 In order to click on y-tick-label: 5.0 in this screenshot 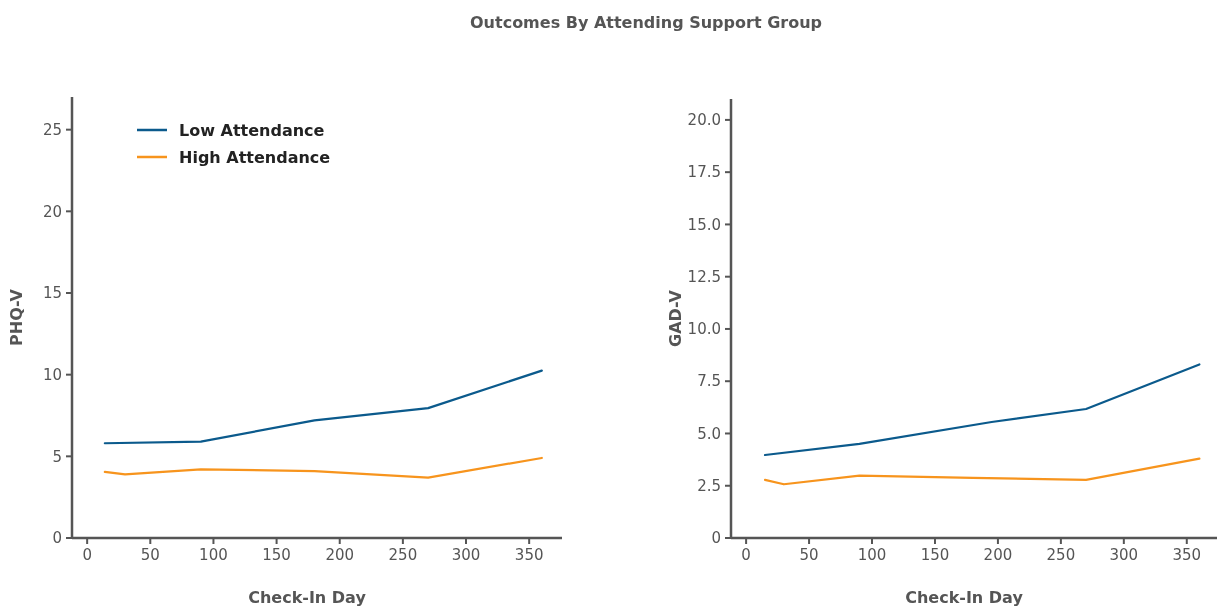, I will do `click(709, 433)`.